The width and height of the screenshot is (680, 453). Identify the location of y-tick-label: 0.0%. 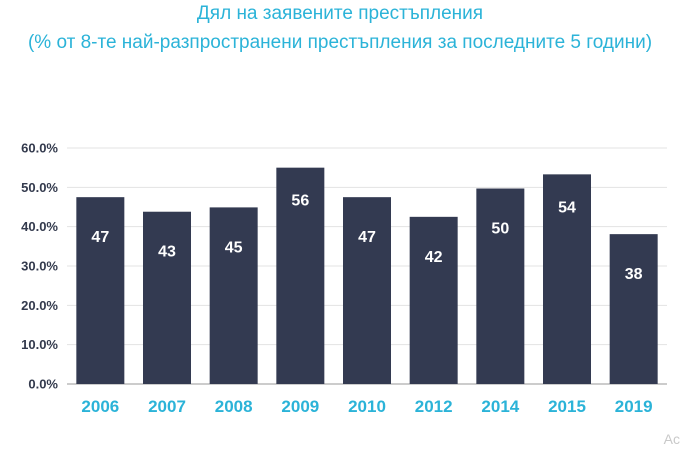
(43, 384).